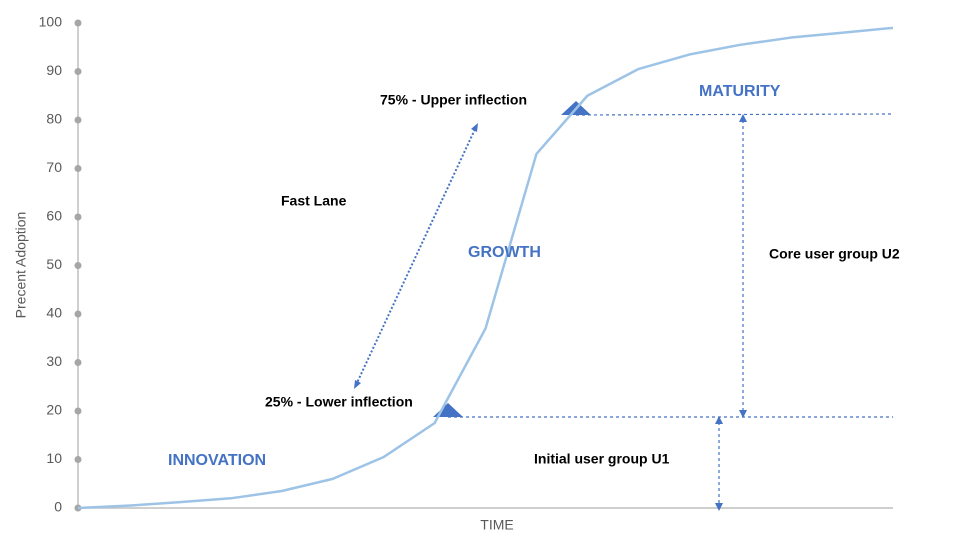  I want to click on y-tick-label: 20, so click(54, 410).